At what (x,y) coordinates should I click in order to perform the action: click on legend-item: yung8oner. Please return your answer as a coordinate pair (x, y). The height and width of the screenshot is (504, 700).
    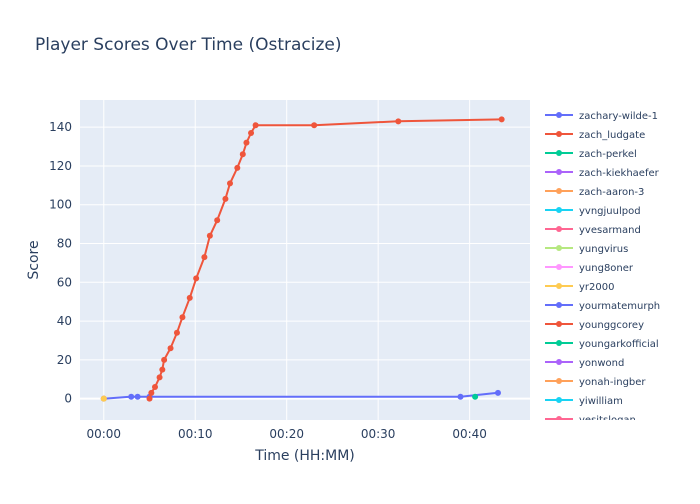
    Looking at the image, I should click on (589, 268).